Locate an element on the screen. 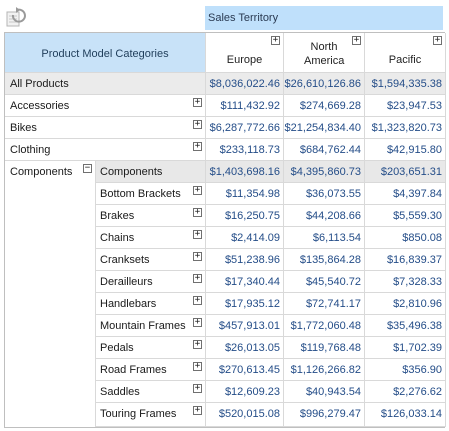 This screenshot has height=431, width=449. component-row-label: Handlebars + is located at coordinates (151, 304).